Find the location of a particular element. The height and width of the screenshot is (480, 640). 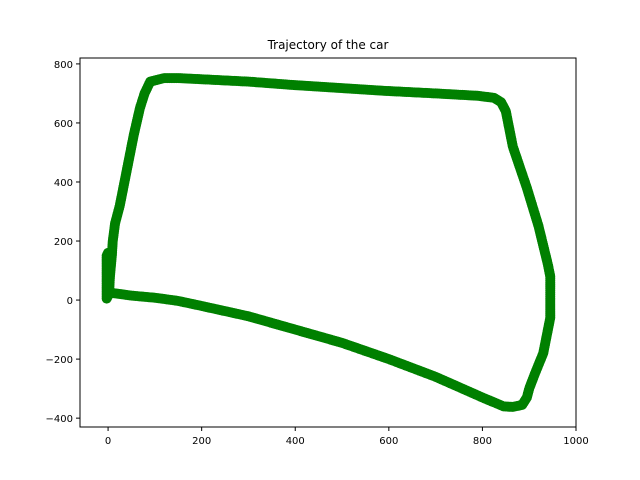

x-tick-label: 800 is located at coordinates (482, 441).